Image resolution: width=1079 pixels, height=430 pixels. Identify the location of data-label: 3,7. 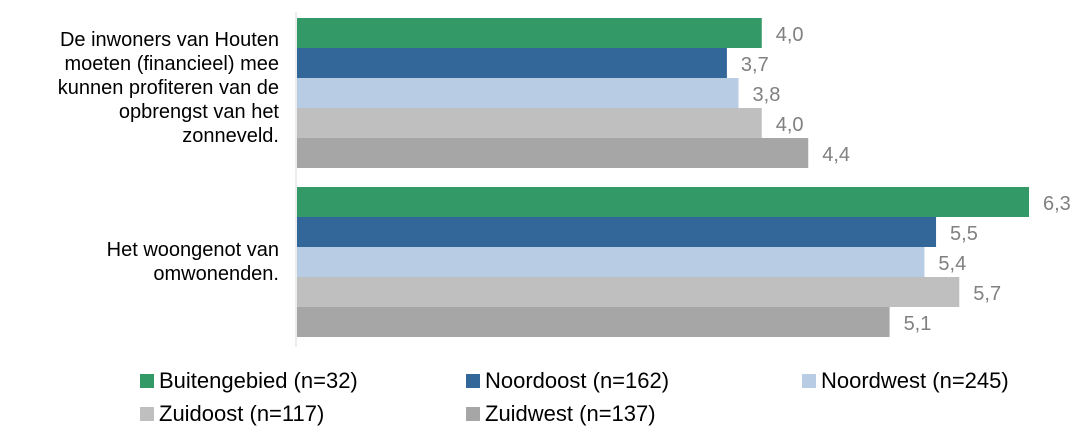
(755, 65).